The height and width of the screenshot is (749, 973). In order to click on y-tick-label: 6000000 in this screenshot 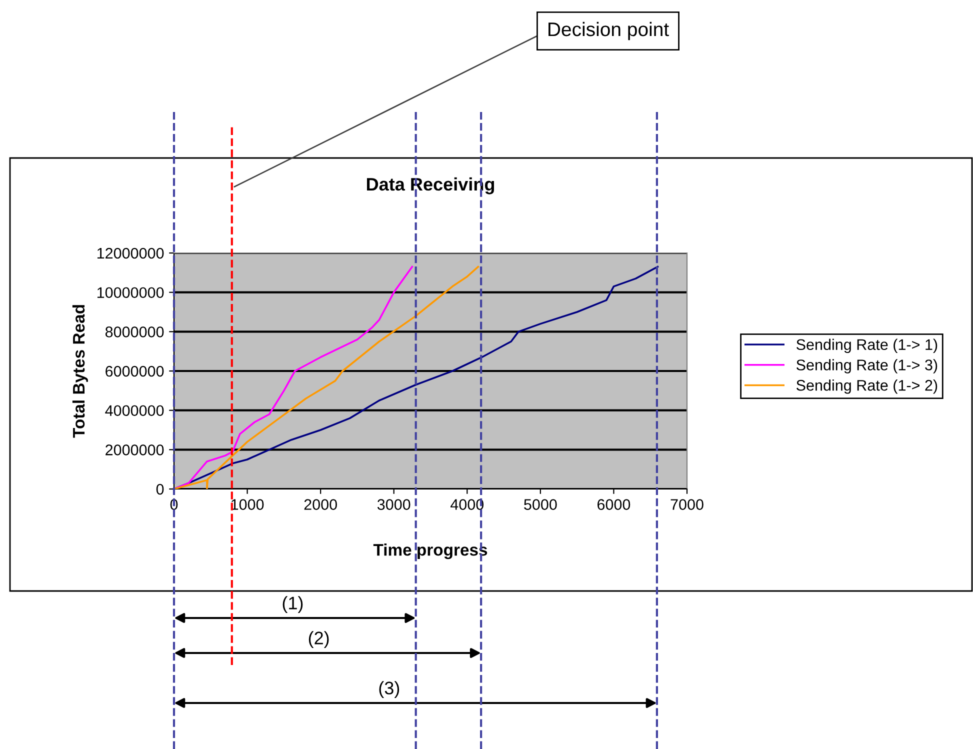, I will do `click(135, 371)`.